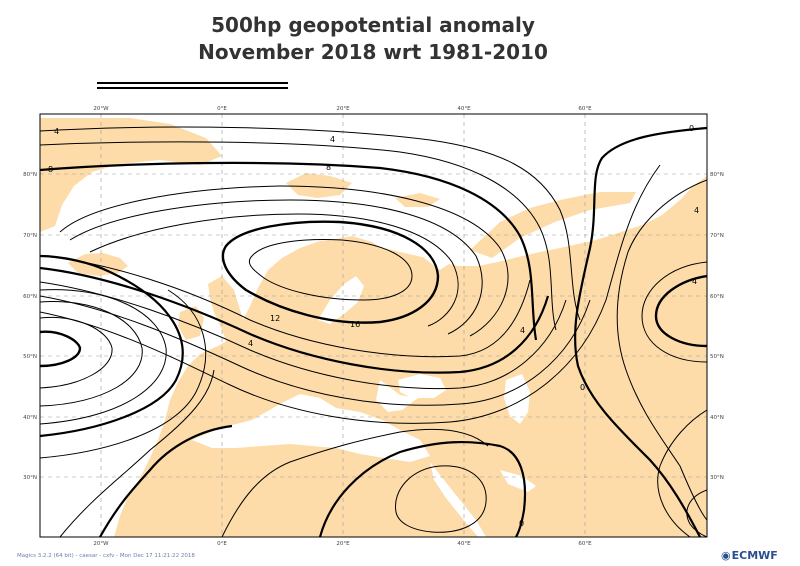 Image resolution: width=800 pixels, height=566 pixels. I want to click on contour-label: 16, so click(355, 324).